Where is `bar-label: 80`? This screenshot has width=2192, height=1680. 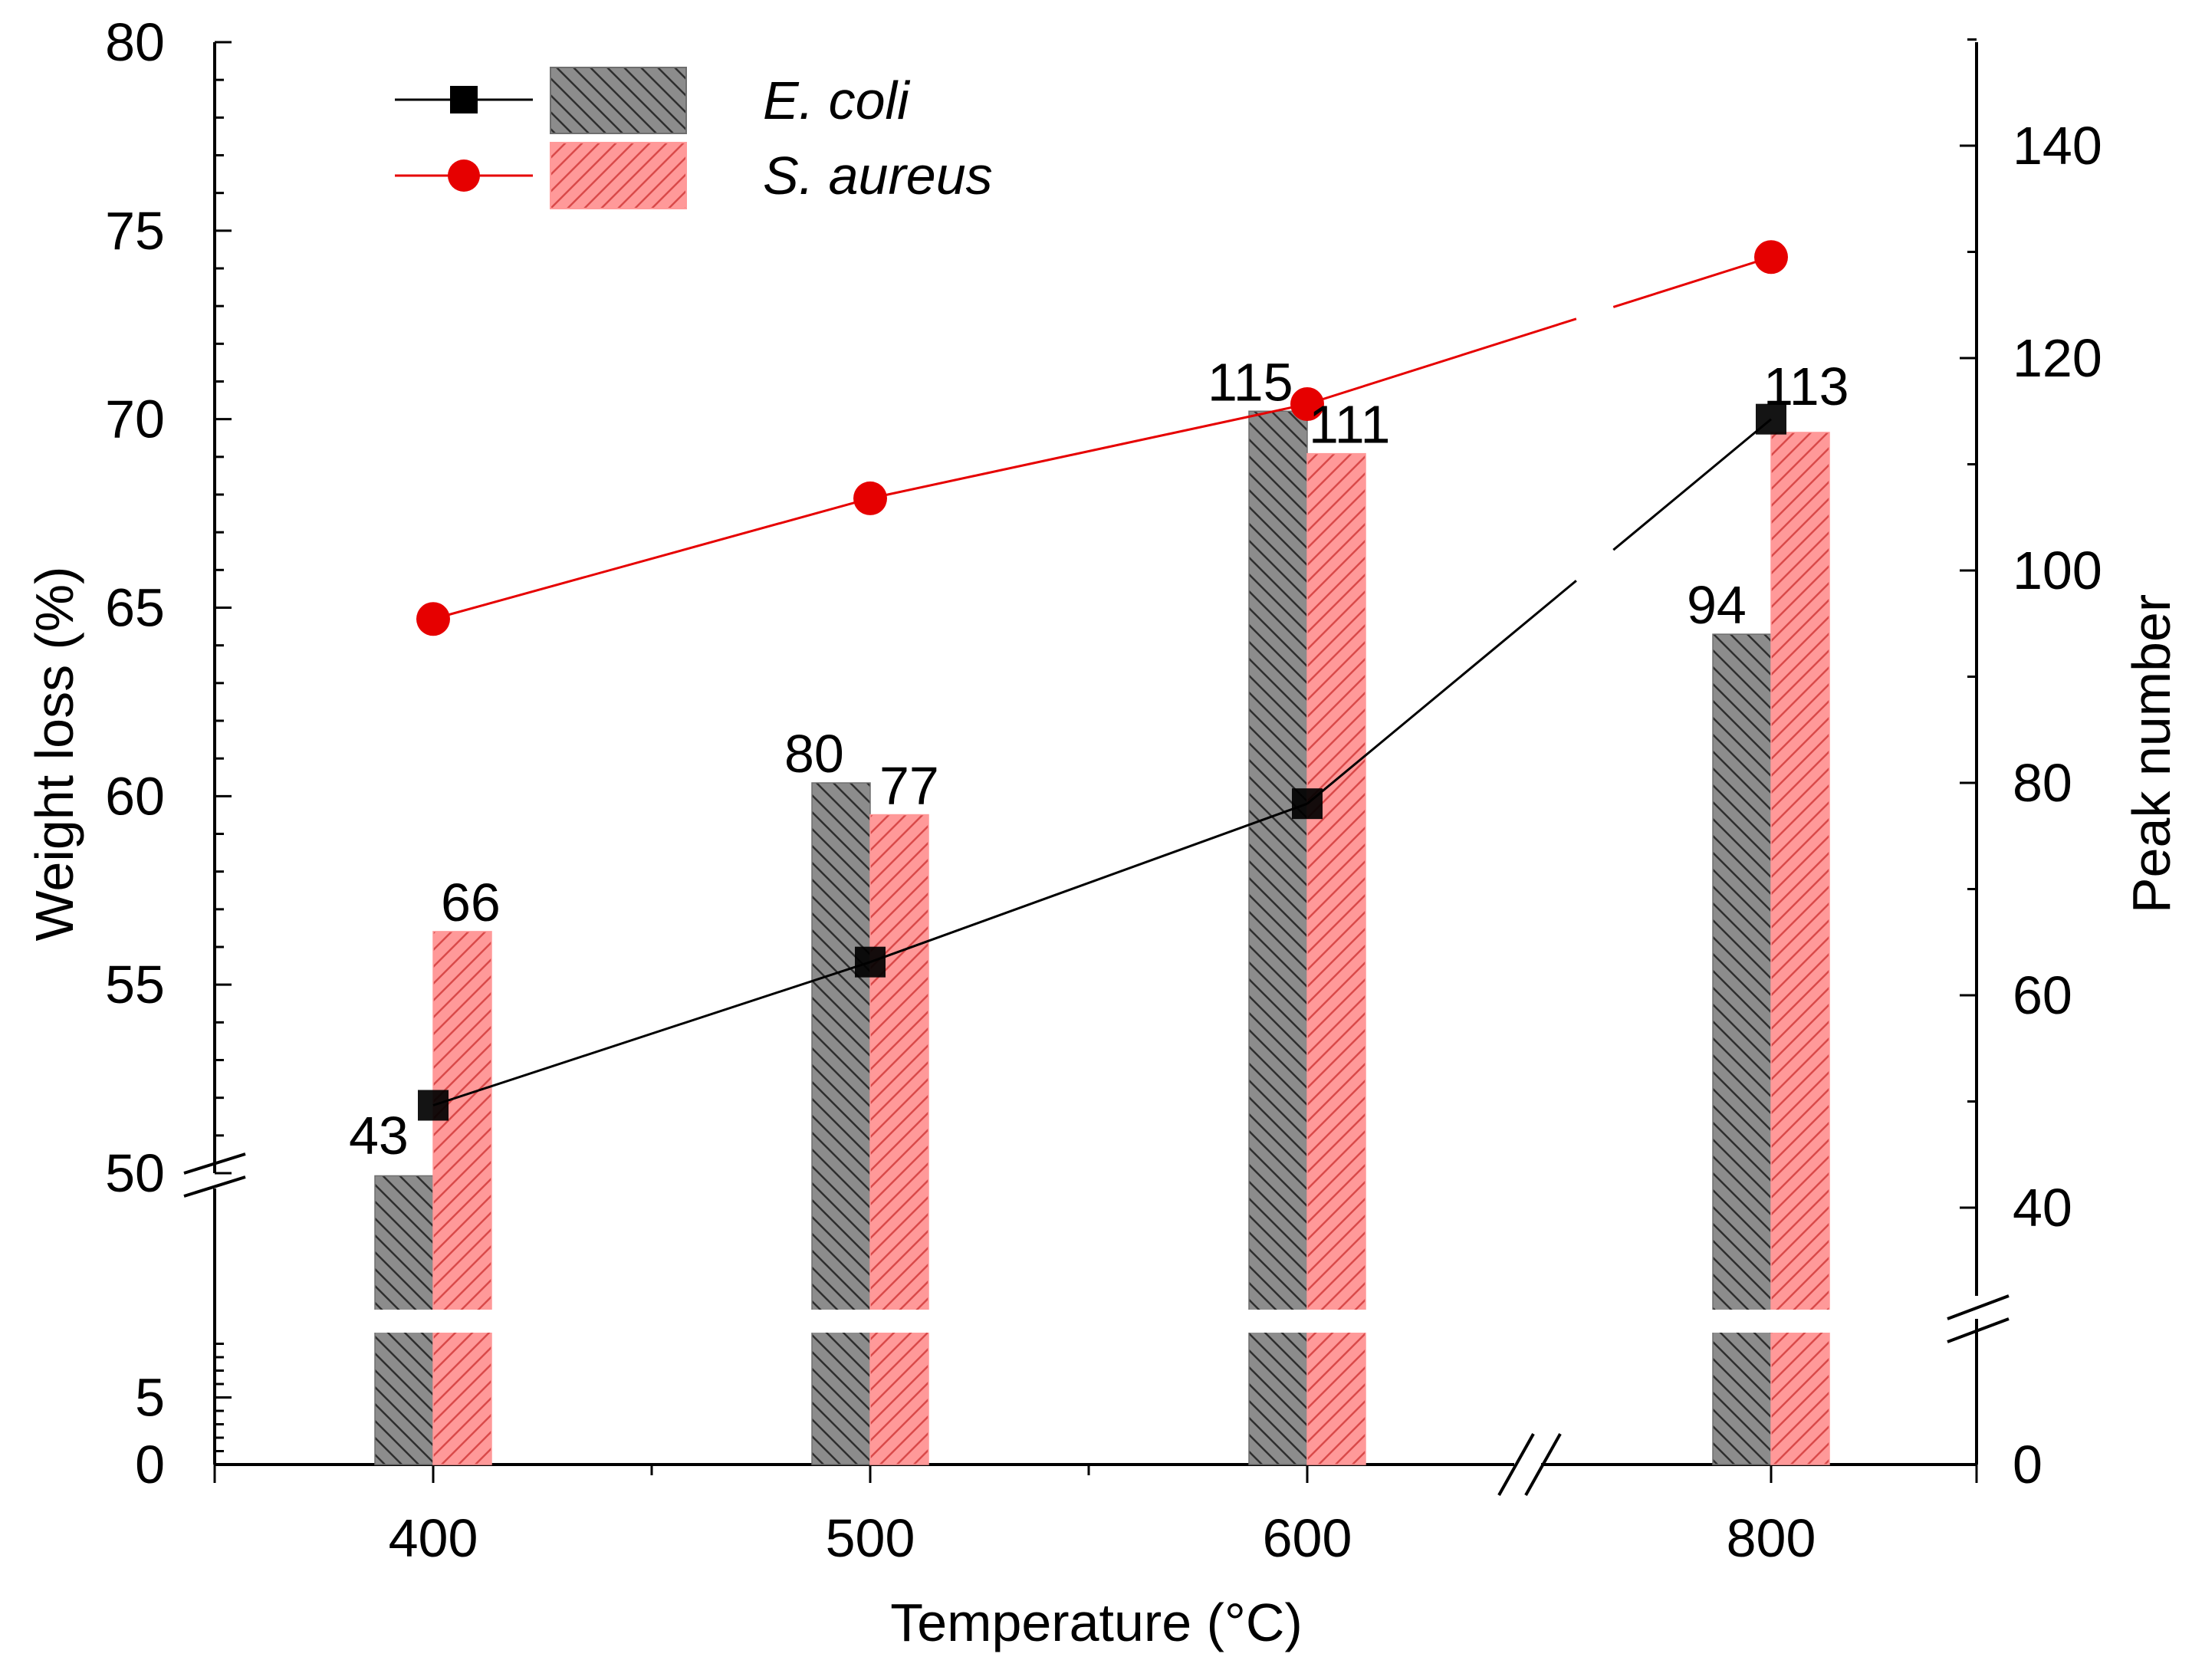
bar-label: 80 is located at coordinates (814, 754).